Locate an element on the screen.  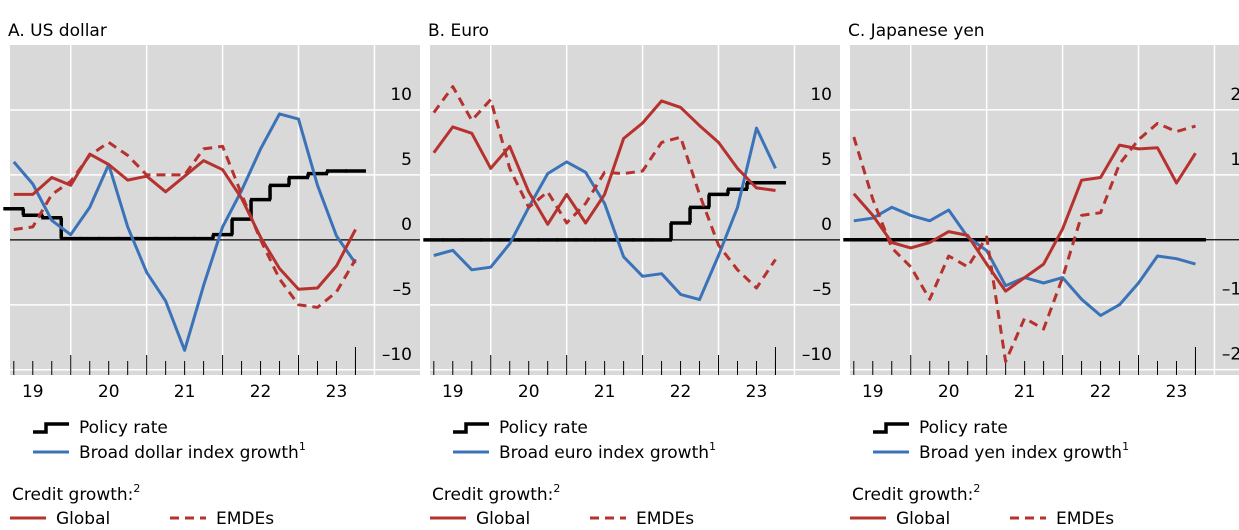
y-tick-label: –12 is located at coordinates (1230, 290).